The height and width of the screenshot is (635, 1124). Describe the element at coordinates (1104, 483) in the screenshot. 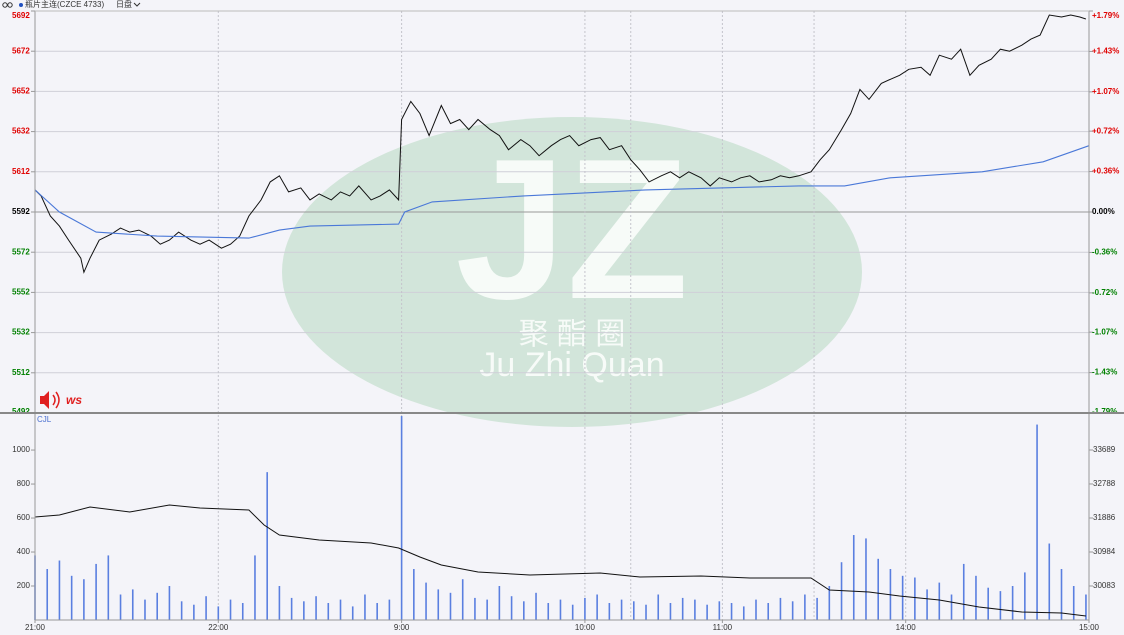

I see `y2-tick-label: 32788` at that location.